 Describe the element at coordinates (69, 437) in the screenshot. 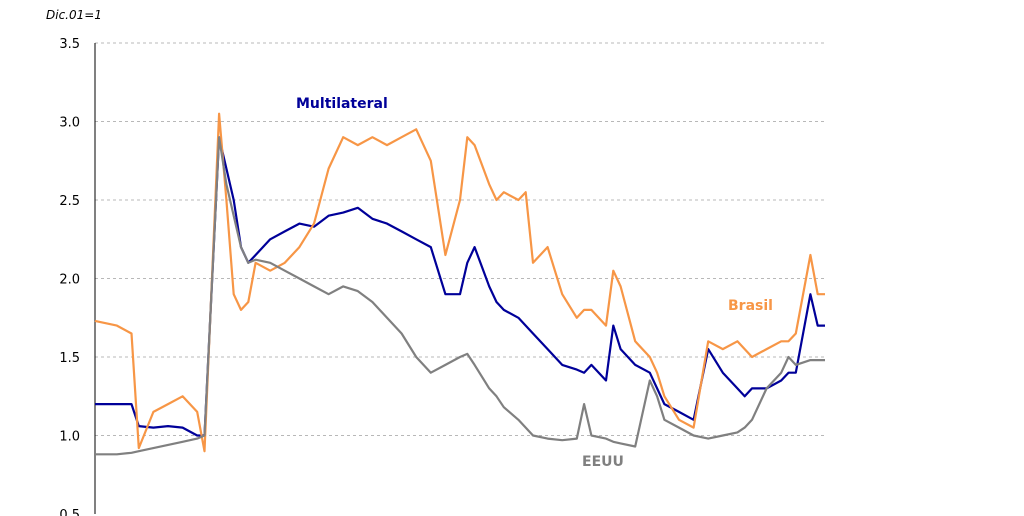

I see `y-tick-label: 1.0` at that location.